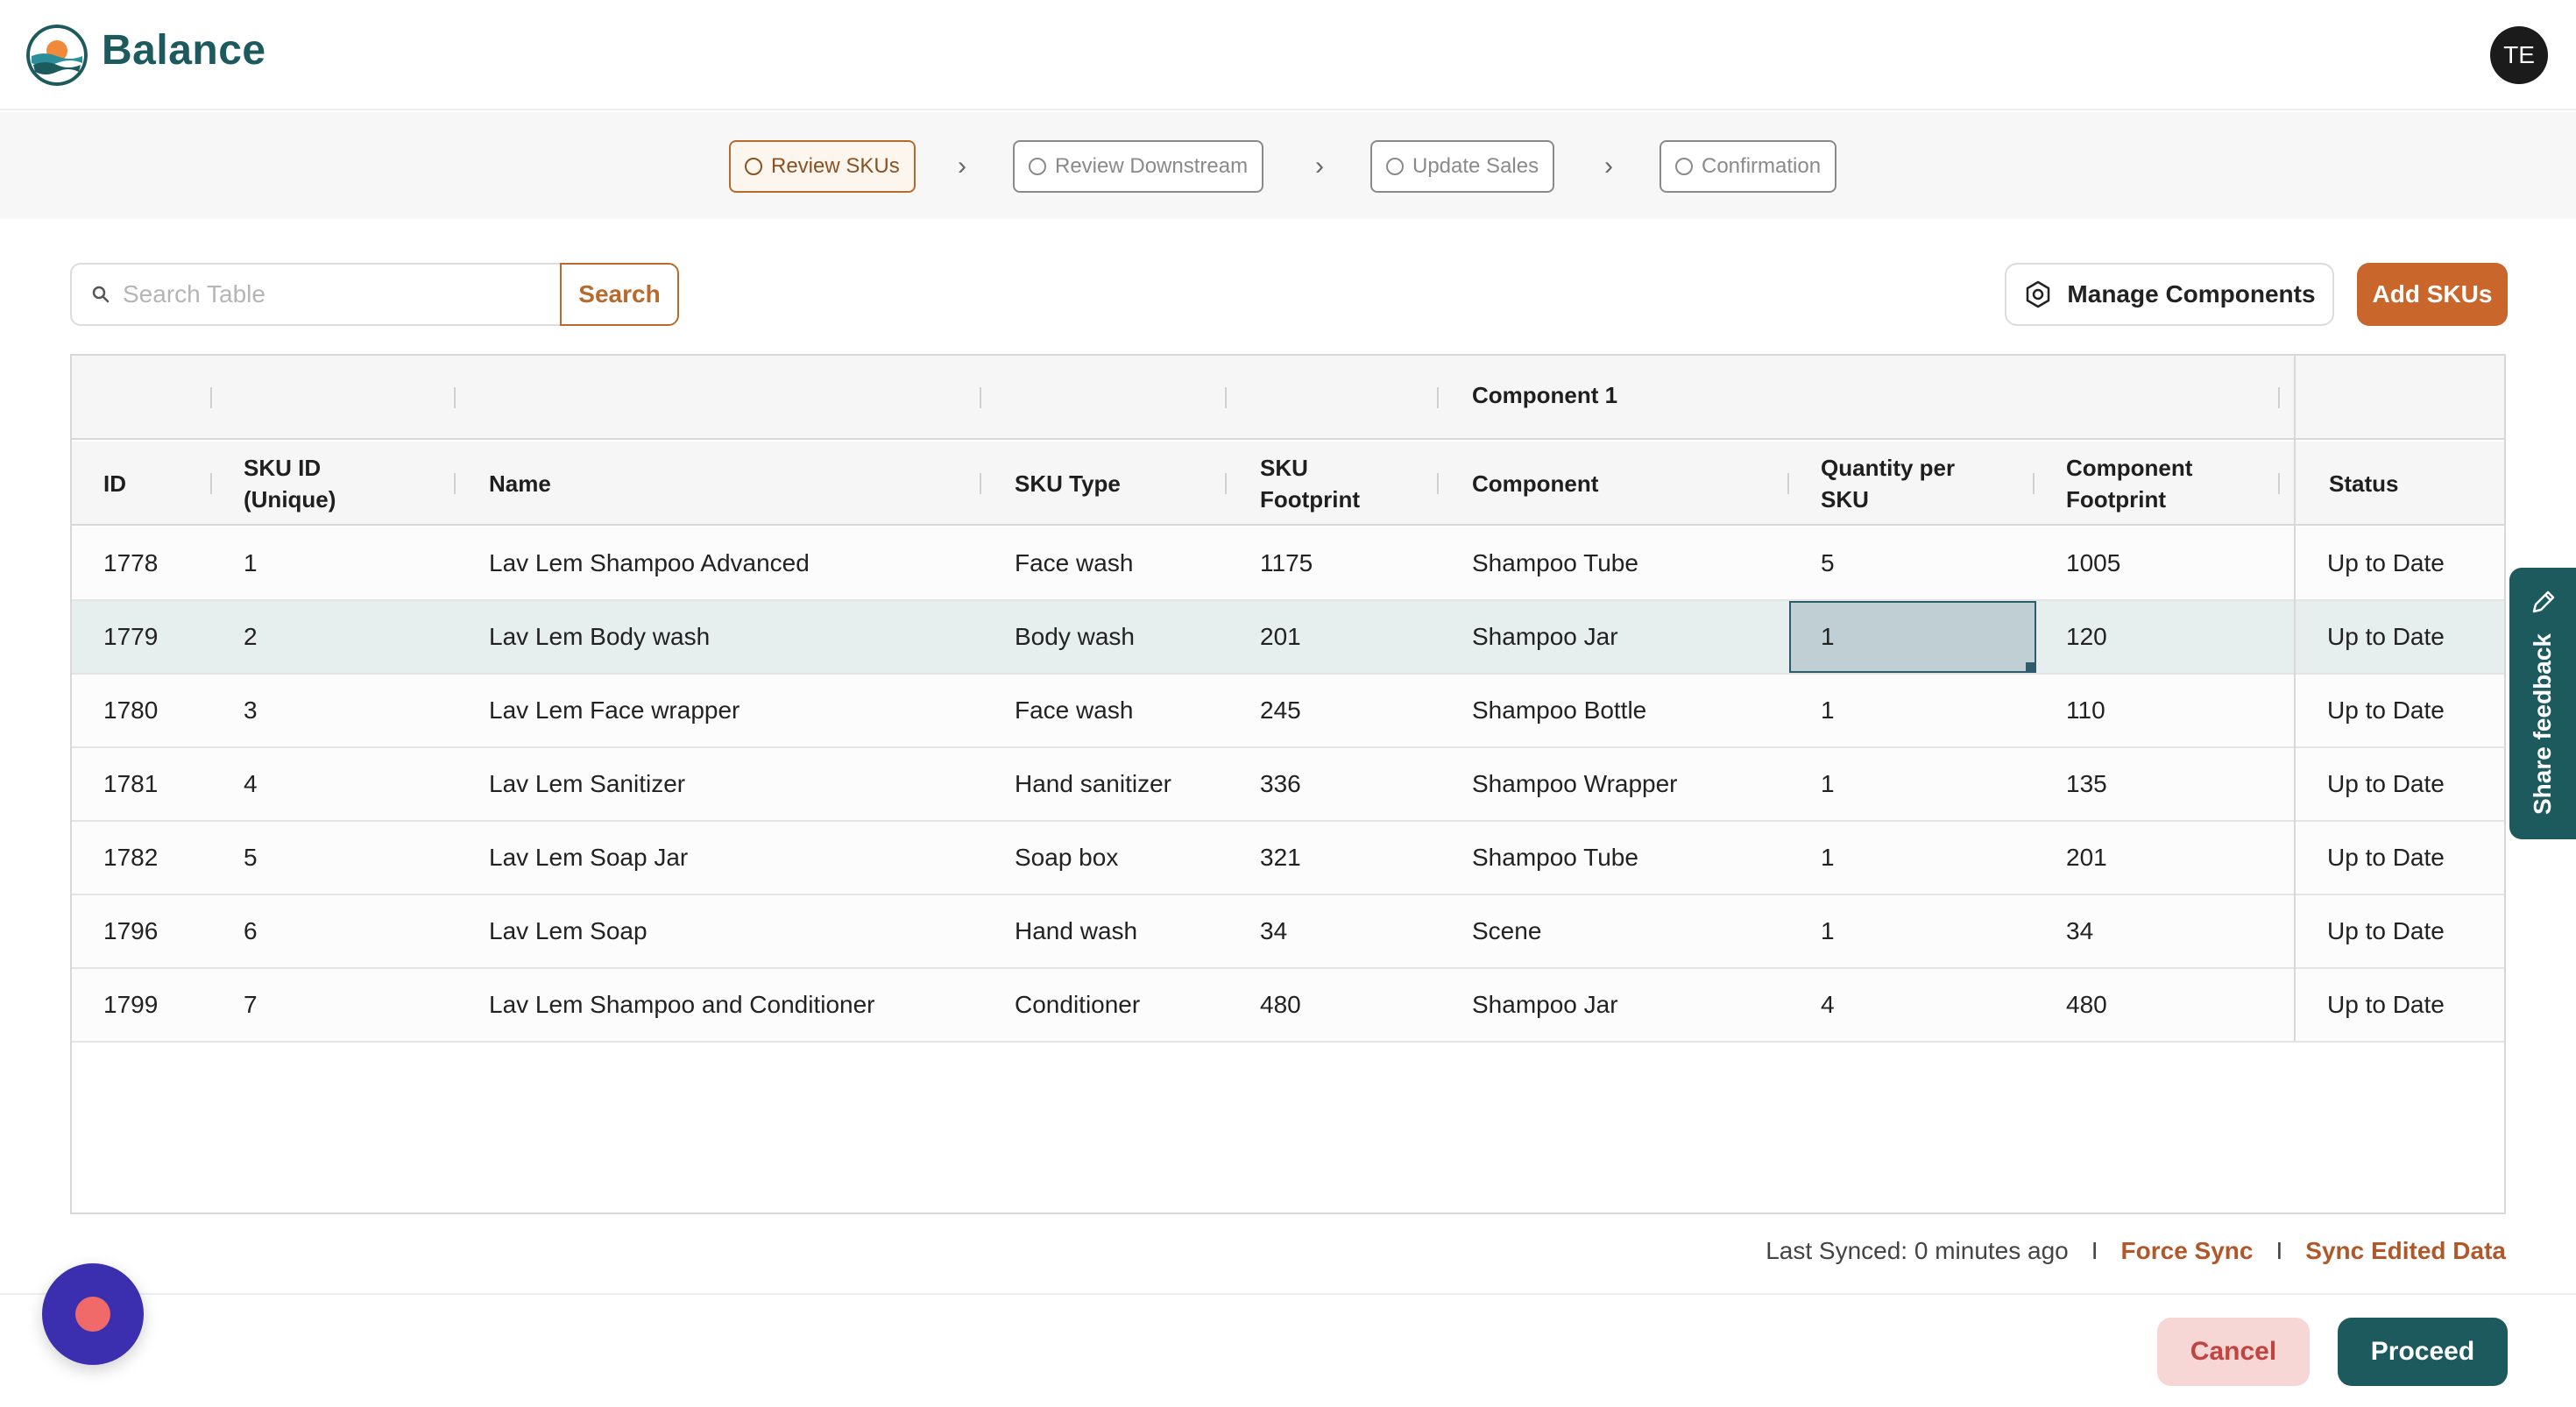 The height and width of the screenshot is (1407, 2576). Describe the element at coordinates (649, 562) in the screenshot. I see `cell-name: Lav Lem Shampoo Advanced` at that location.